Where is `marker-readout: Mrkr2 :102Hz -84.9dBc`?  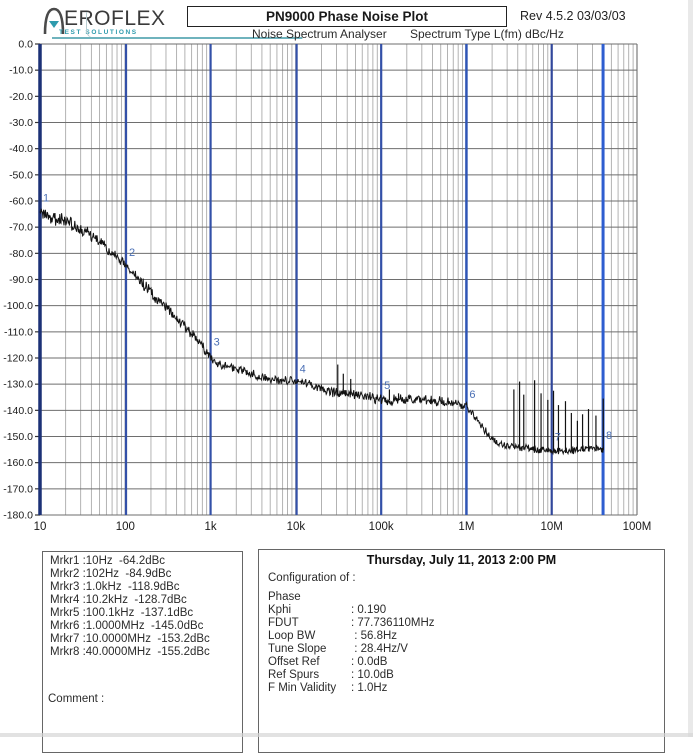 marker-readout: Mrkr2 :102Hz -84.9dBc is located at coordinates (111, 574).